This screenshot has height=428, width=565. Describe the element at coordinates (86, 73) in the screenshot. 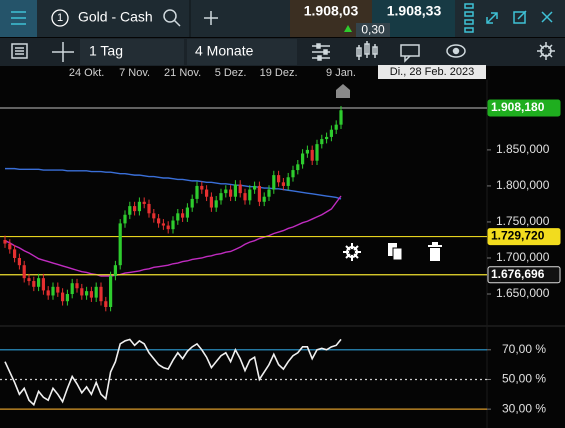

I see `x-tick-label: 24 Okt.` at that location.